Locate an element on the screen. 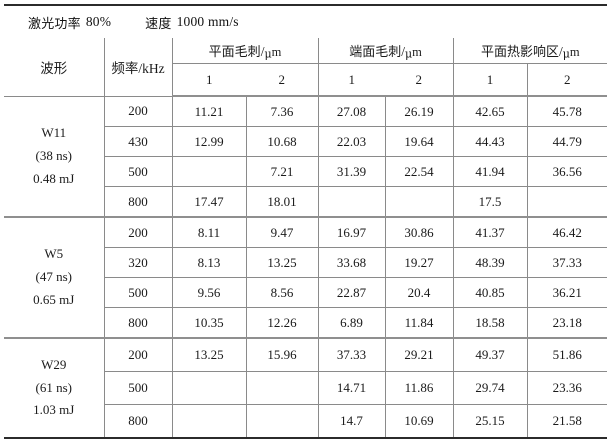  cell-value: 8.13 is located at coordinates (209, 262).